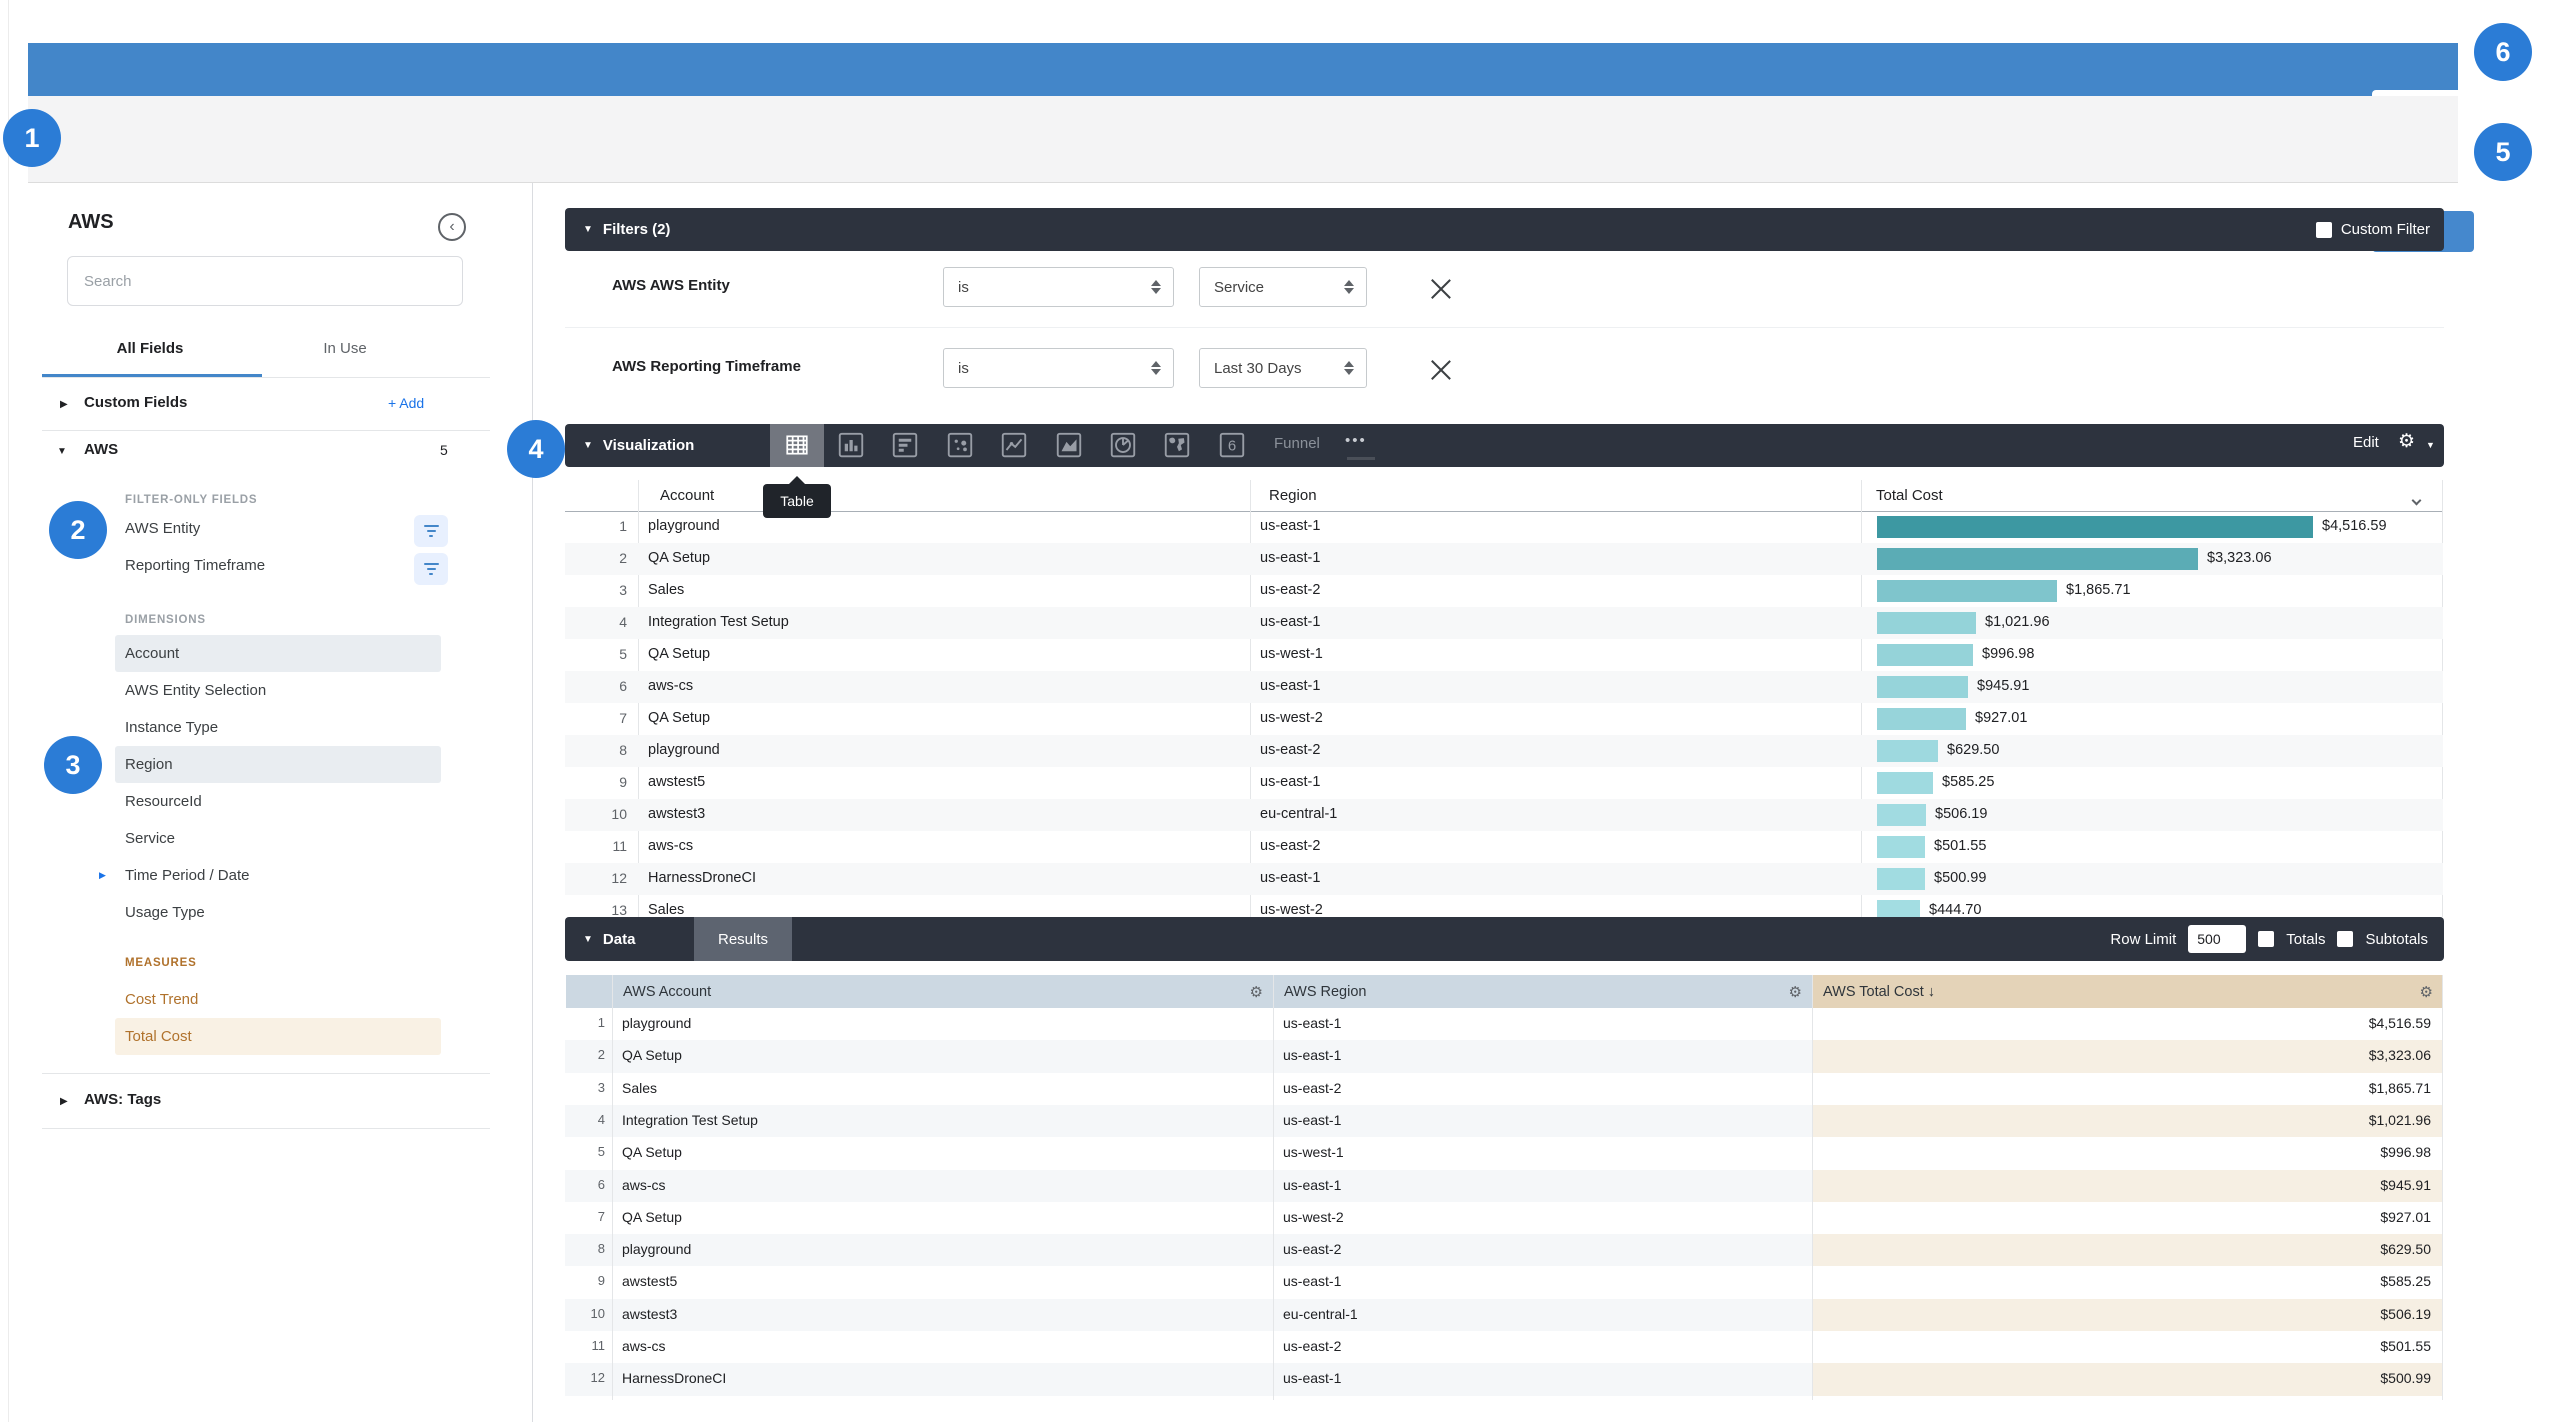 This screenshot has height=1422, width=2556. What do you see at coordinates (278, 838) in the screenshot?
I see `sidebar-field-service: Service` at bounding box center [278, 838].